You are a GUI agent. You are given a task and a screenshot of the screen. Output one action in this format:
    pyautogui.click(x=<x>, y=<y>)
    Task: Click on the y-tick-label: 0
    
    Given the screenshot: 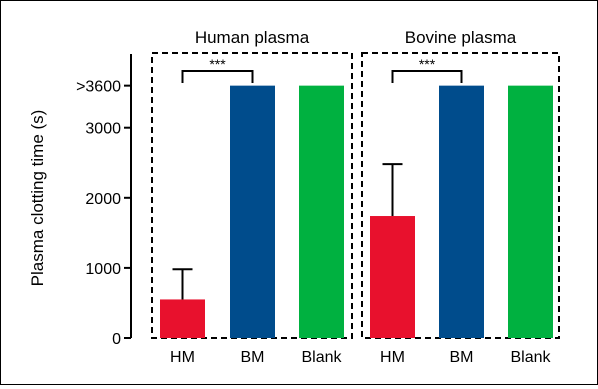 What is the action you would take?
    pyautogui.click(x=116, y=339)
    